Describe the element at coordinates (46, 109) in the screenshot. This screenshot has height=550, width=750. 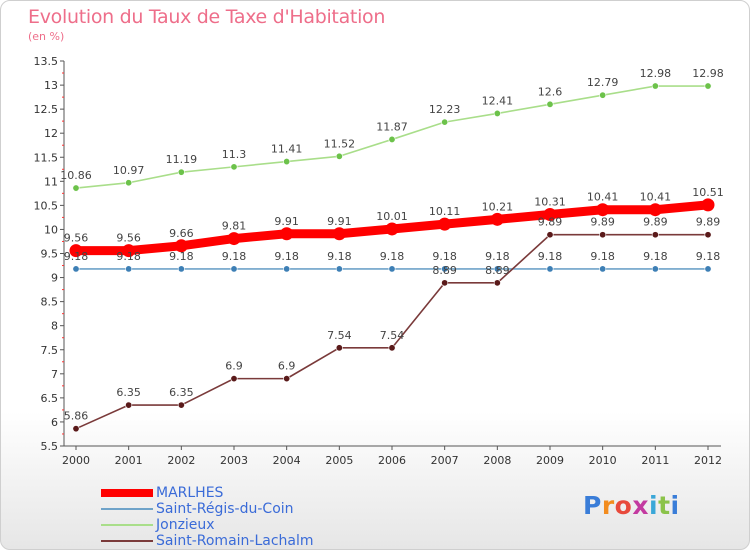
I see `y-tick-label: 12.5` at that location.